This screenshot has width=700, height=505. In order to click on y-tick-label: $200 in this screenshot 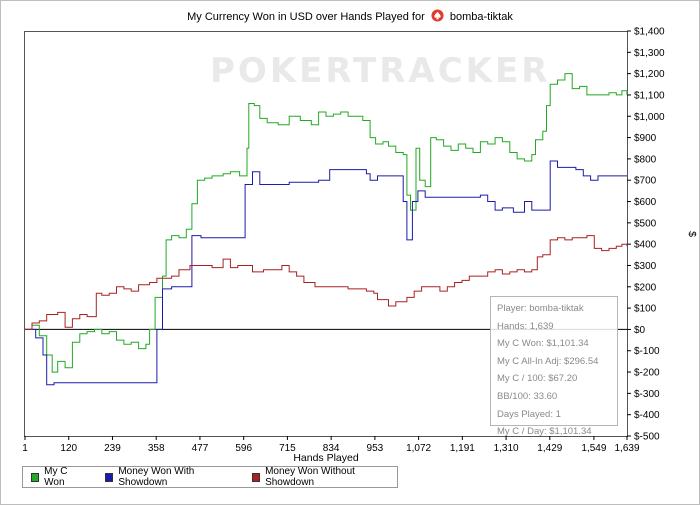, I will do `click(645, 287)`.